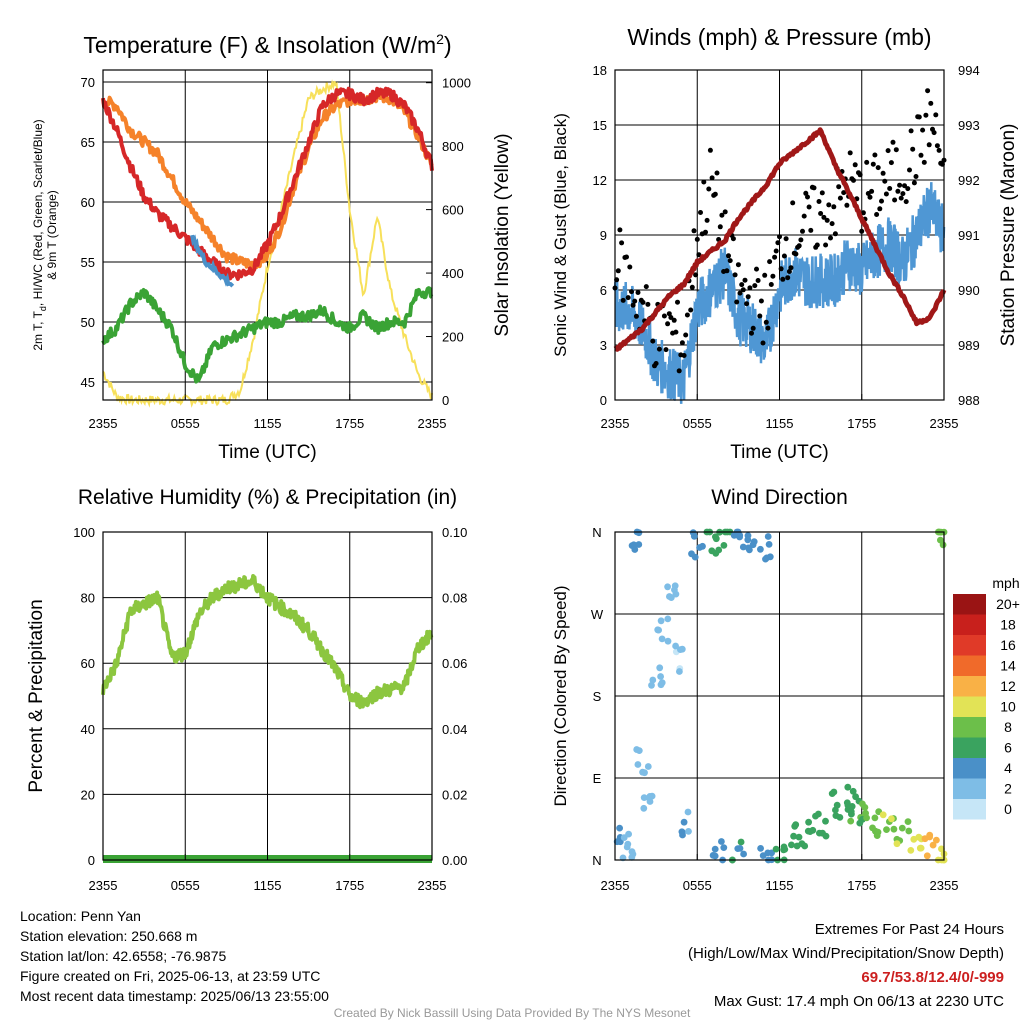  What do you see at coordinates (969, 180) in the screenshot?
I see `y2-tick-label: 992` at bounding box center [969, 180].